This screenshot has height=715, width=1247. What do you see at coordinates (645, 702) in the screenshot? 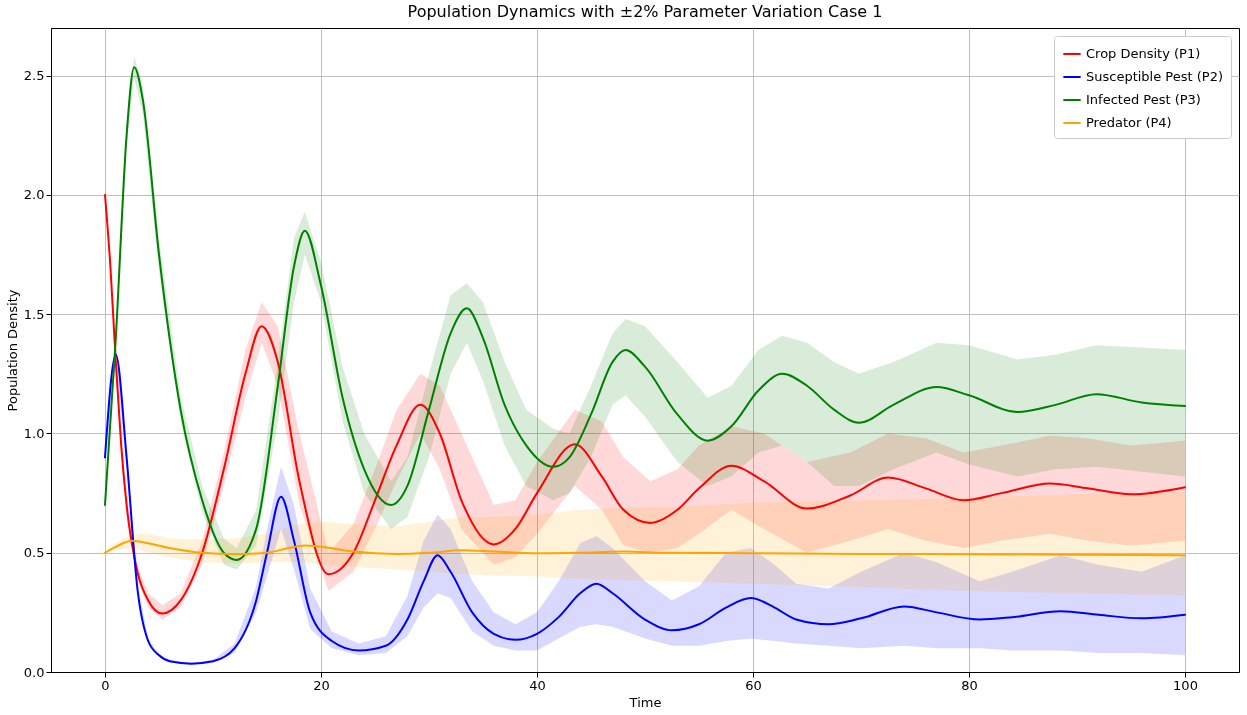
I see `x-axis-title: Time` at bounding box center [645, 702].